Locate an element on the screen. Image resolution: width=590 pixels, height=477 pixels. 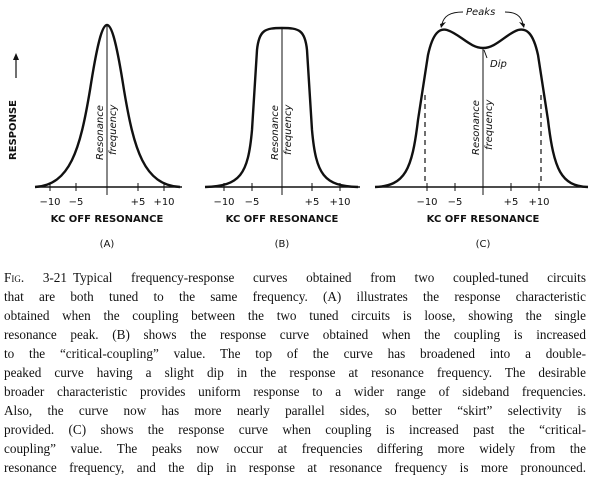
figure-number: Fig. 3-21 is located at coordinates (35, 277).